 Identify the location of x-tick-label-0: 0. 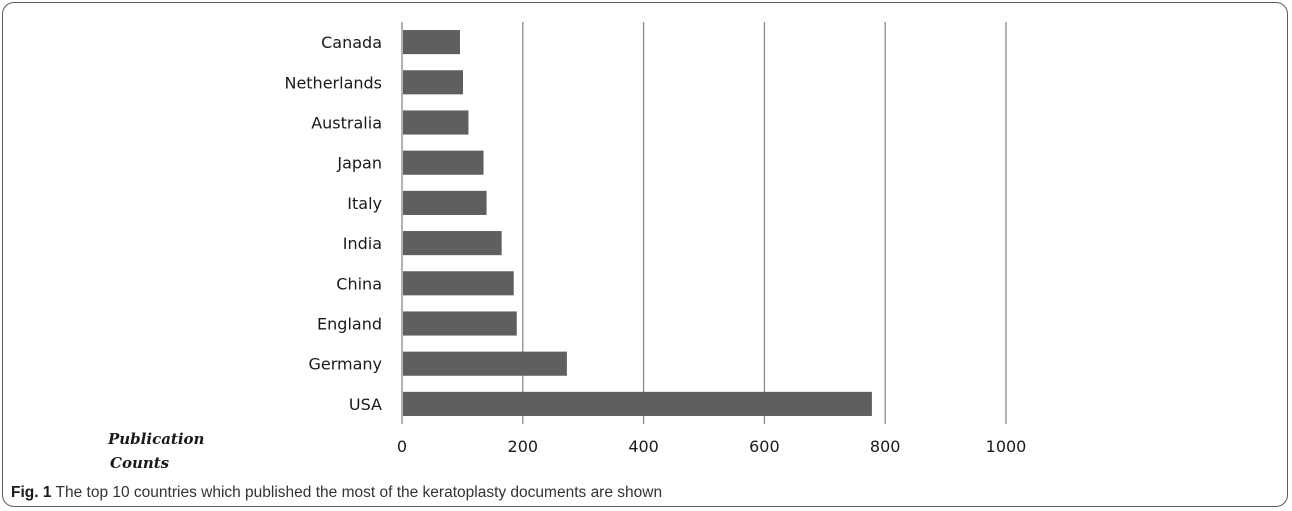
(402, 446).